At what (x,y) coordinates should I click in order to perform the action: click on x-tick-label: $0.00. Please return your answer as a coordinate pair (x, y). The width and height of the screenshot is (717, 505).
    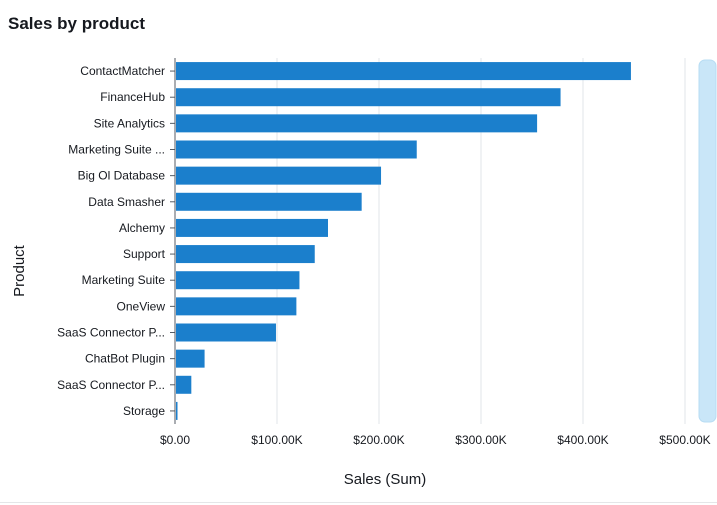
    Looking at the image, I should click on (175, 440).